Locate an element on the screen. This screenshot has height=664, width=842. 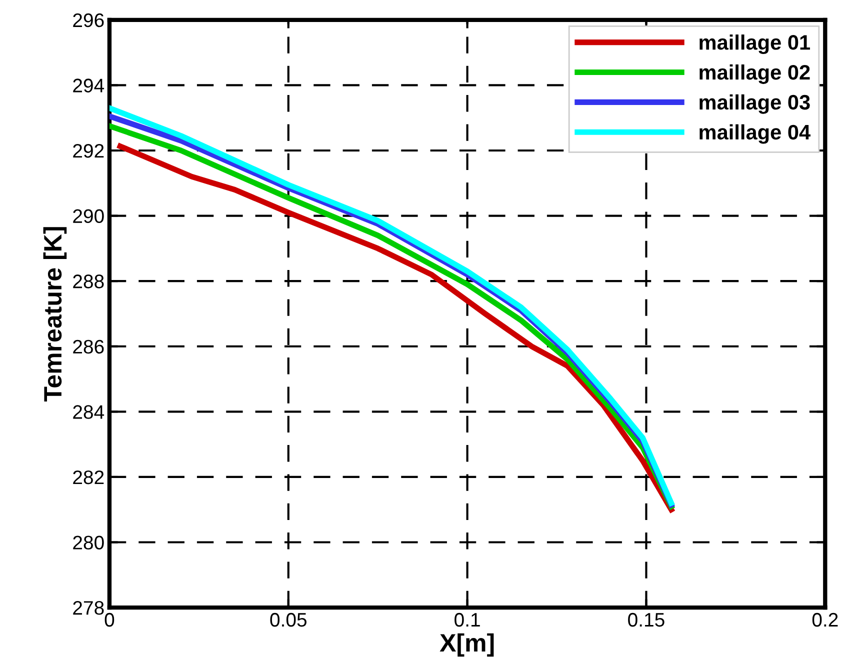
x-axis-title: X[m] is located at coordinates (467, 645).